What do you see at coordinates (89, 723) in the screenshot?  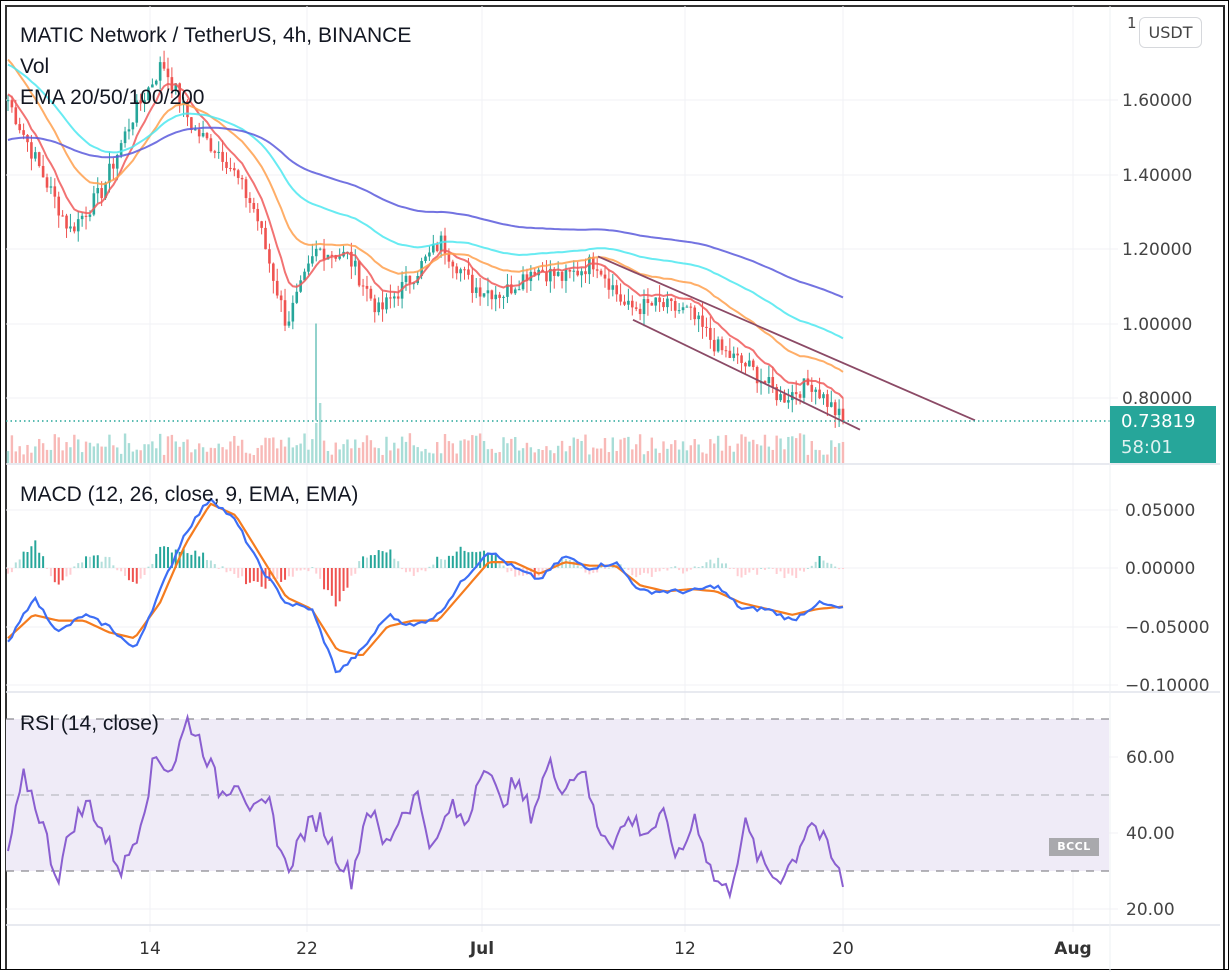 I see `rsi-legend: RSI (14, close)` at bounding box center [89, 723].